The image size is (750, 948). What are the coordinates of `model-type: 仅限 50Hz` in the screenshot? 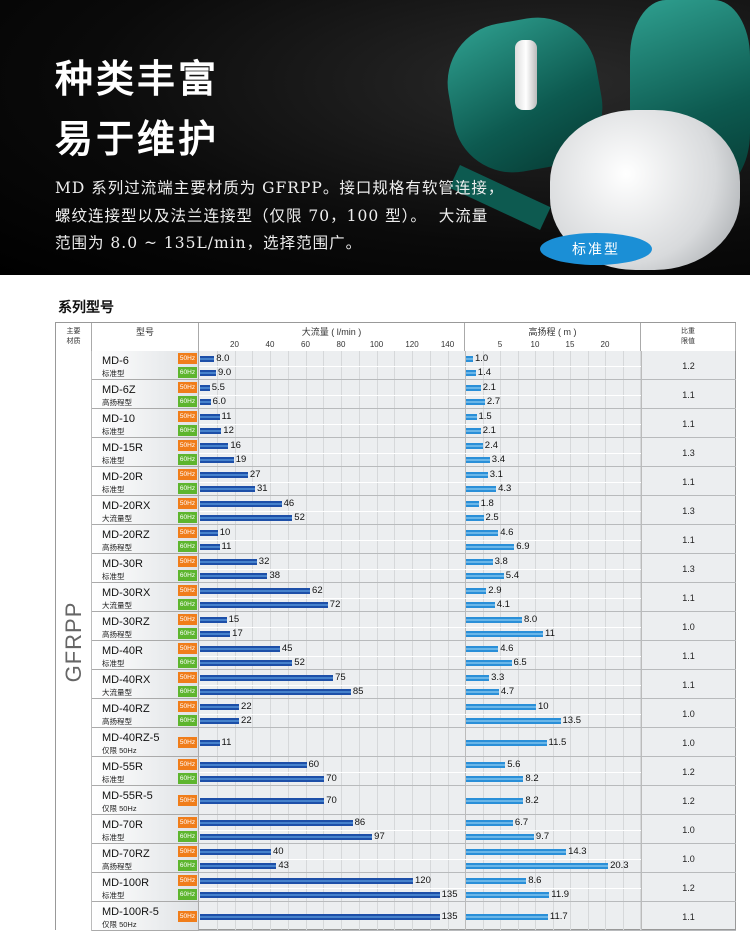 It's located at (119, 750).